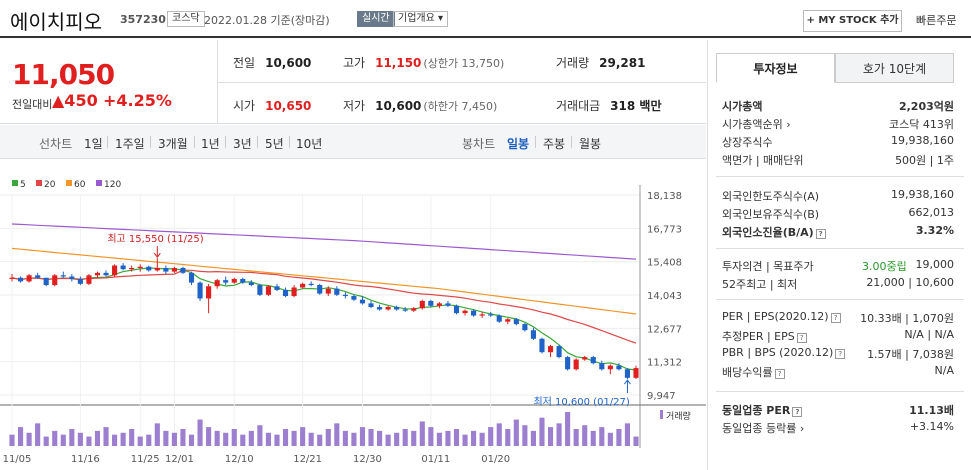 This screenshot has width=971, height=470. What do you see at coordinates (367, 459) in the screenshot?
I see `x-tick-label: 12/30` at bounding box center [367, 459].